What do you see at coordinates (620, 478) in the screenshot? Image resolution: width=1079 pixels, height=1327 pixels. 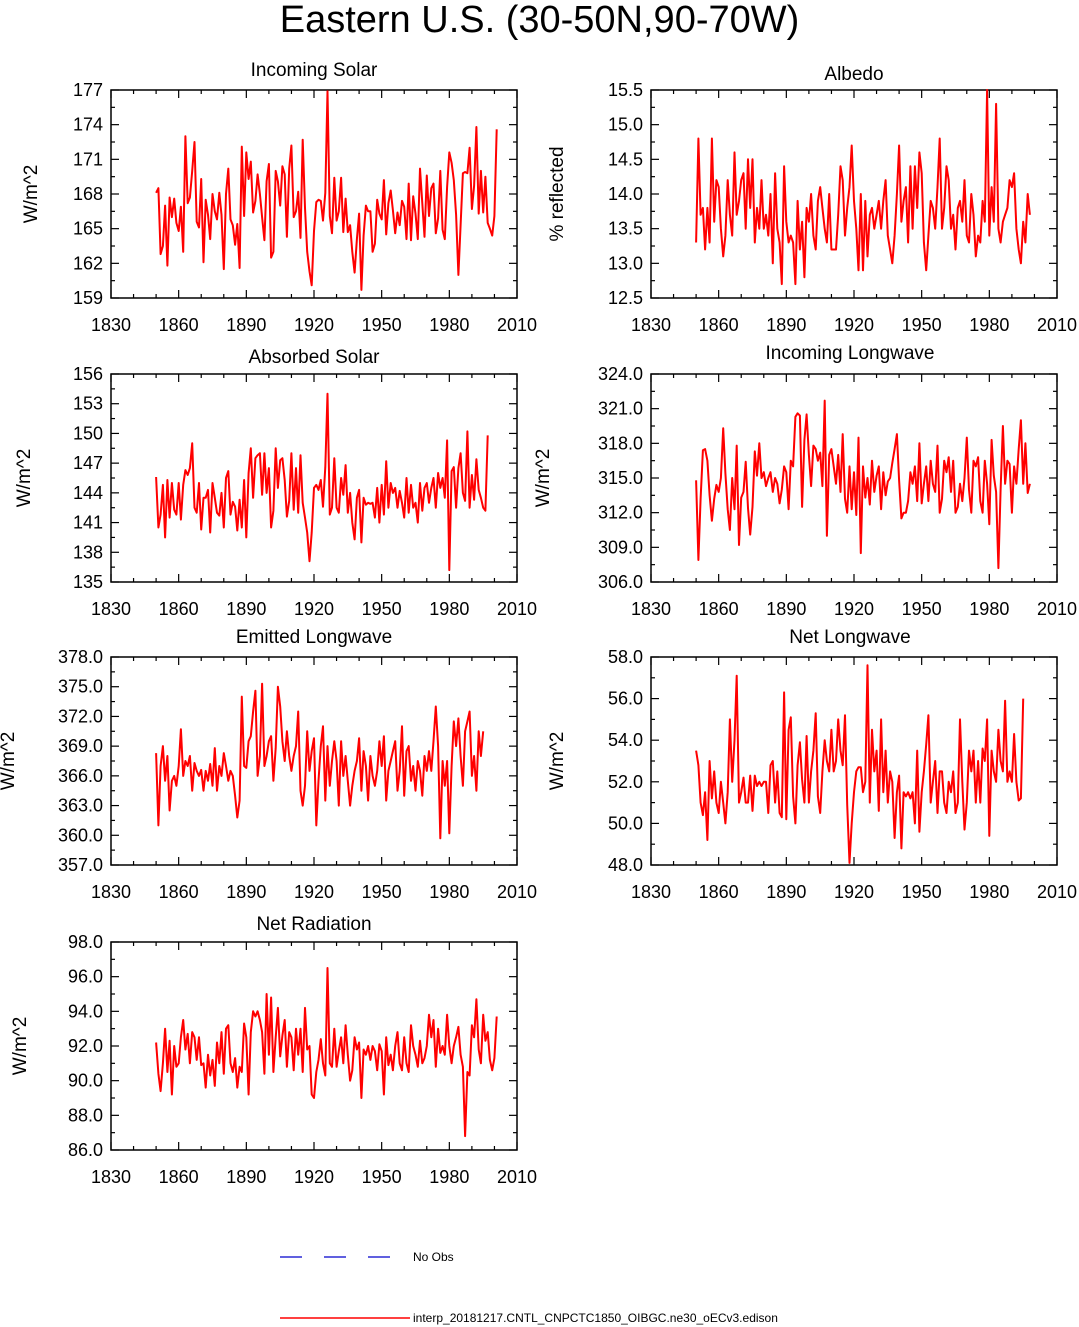 I see `y-tick-label: 315.0` at bounding box center [620, 478].